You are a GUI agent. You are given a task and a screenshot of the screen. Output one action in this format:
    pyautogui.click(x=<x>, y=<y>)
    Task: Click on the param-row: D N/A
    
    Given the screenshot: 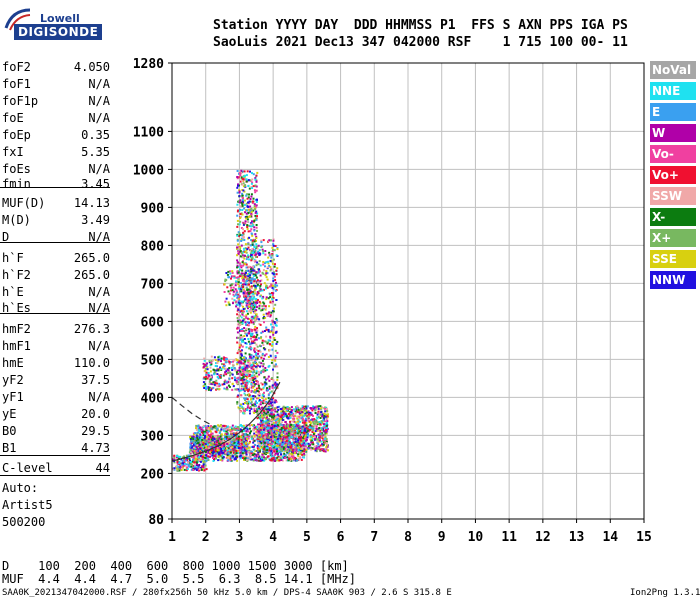 What is the action you would take?
    pyautogui.click(x=56, y=237)
    